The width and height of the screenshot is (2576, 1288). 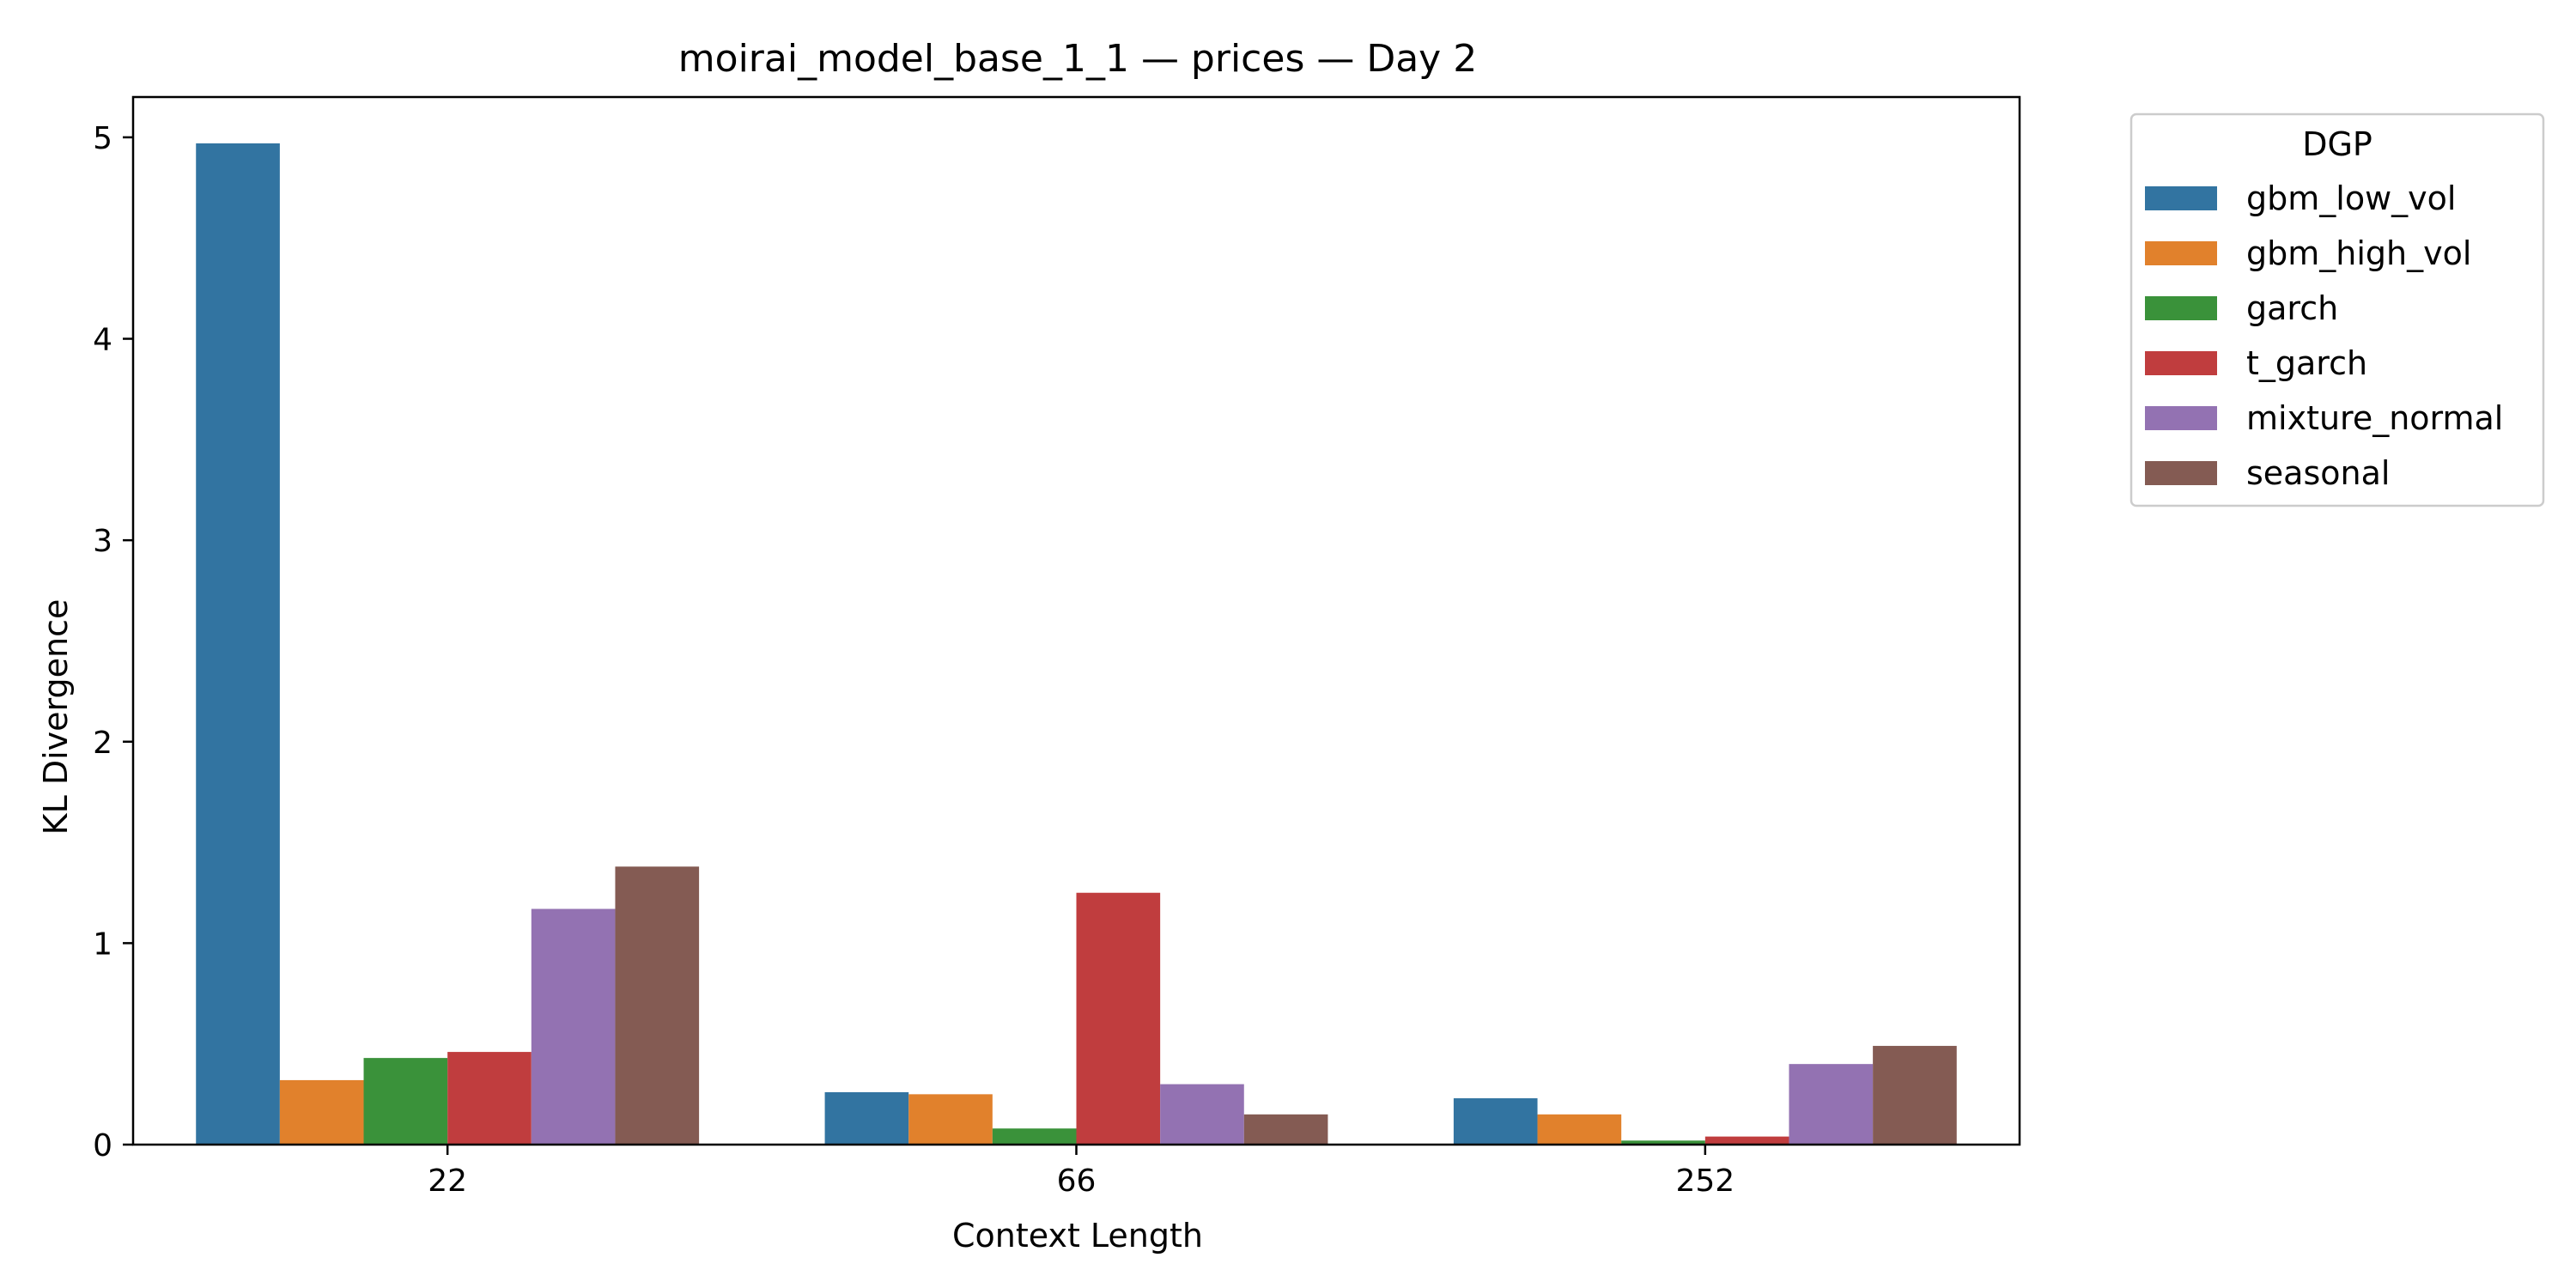 What do you see at coordinates (2358, 253) in the screenshot?
I see `legend-label-gbm_high_vol: gbm_high_vol` at bounding box center [2358, 253].